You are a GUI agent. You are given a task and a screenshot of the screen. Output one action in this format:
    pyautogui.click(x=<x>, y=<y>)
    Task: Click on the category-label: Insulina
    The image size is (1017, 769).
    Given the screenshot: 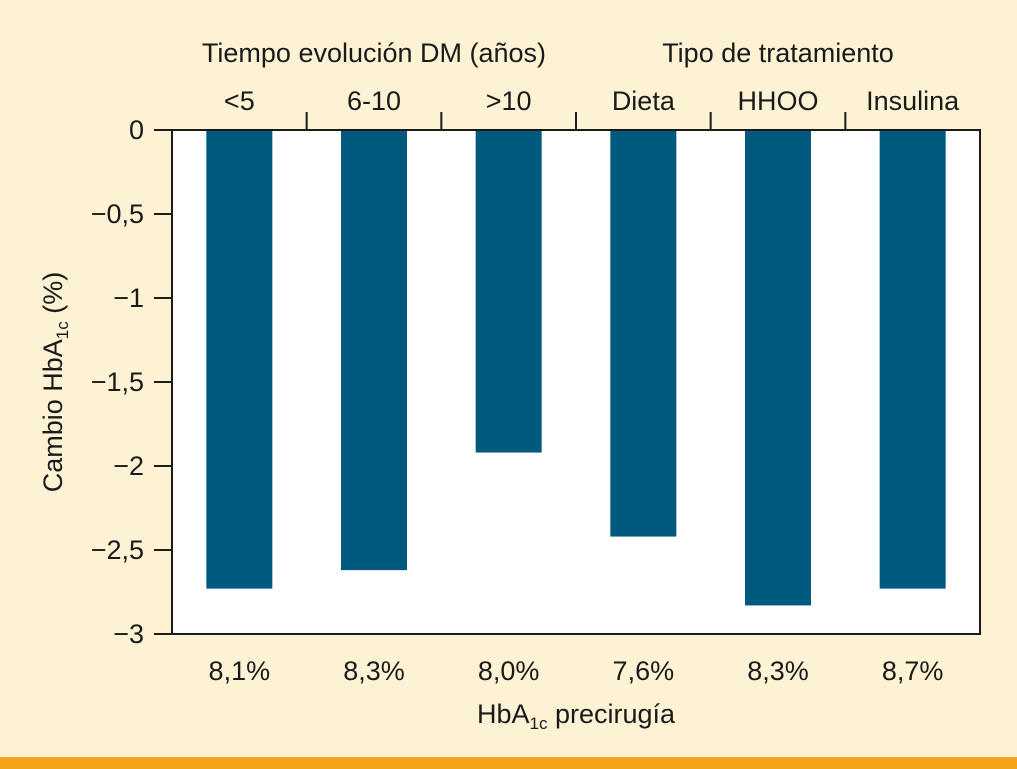 What is the action you would take?
    pyautogui.click(x=913, y=101)
    